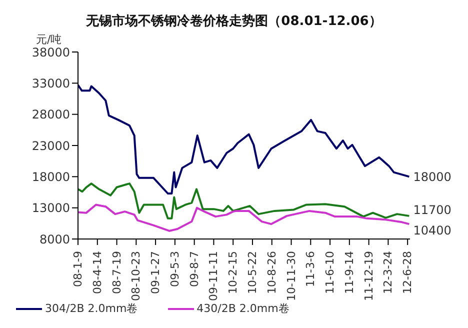 This screenshot has width=468, height=328. Describe the element at coordinates (91, 308) in the screenshot. I see `legend-label: 304/2B 2.0mm卷` at that location.